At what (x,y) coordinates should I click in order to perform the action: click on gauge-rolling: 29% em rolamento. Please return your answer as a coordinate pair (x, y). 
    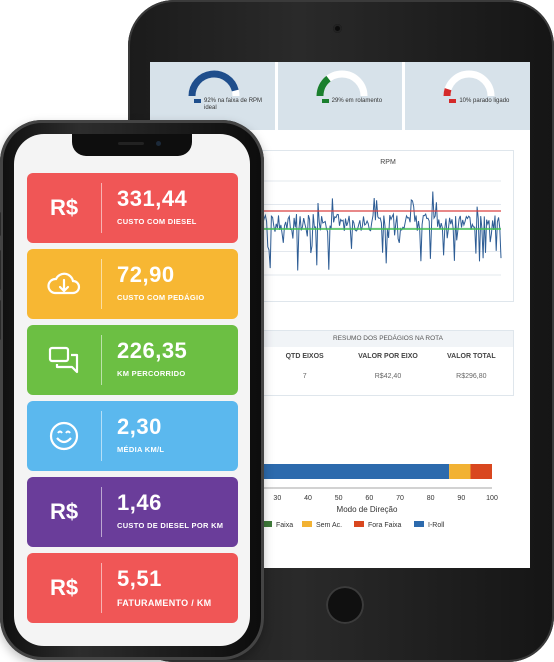
    Looking at the image, I should click on (340, 96).